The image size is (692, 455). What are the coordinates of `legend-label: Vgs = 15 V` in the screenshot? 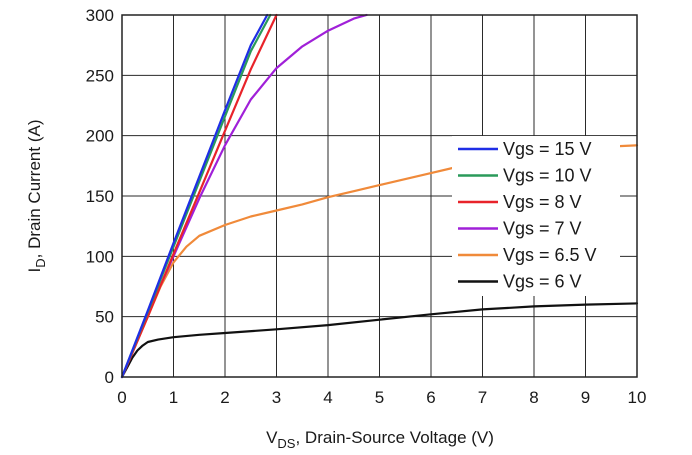 It's located at (547, 149).